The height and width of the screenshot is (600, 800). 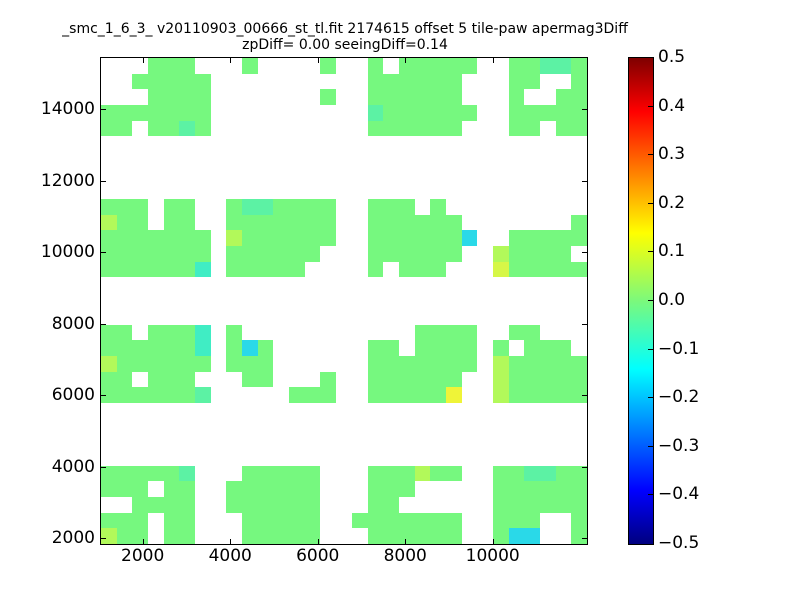 I want to click on colorbar-tick-label: 0.5, so click(x=672, y=57).